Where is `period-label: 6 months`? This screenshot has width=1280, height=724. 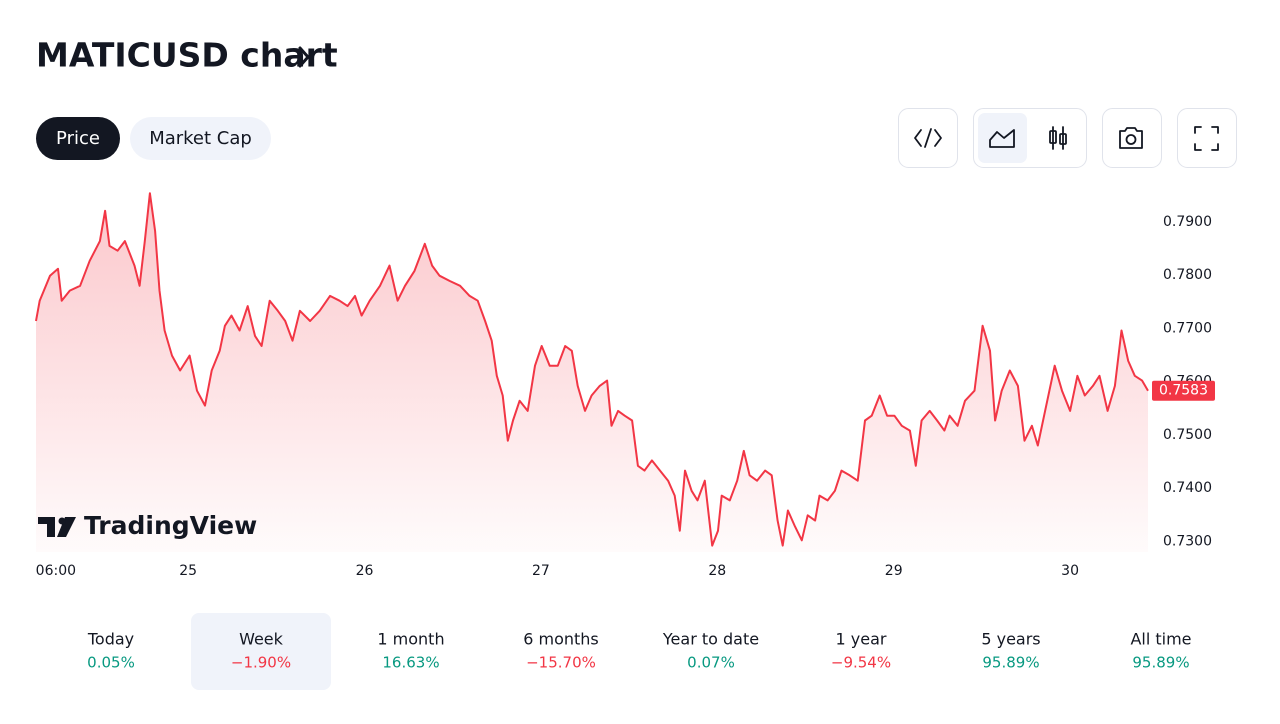 period-label: 6 months is located at coordinates (561, 639).